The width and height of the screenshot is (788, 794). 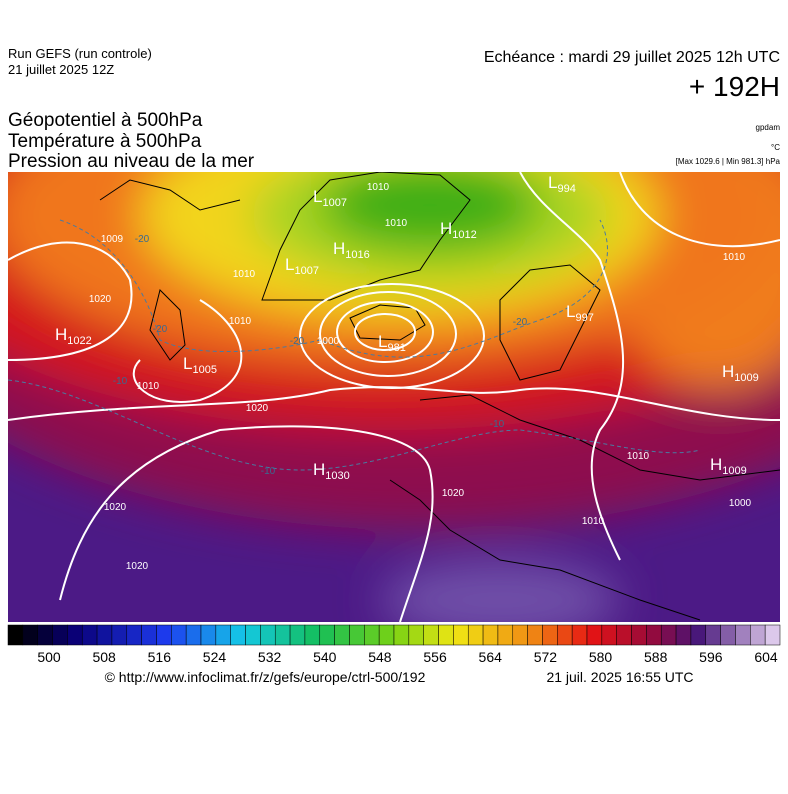 What do you see at coordinates (330, 198) in the screenshot?
I see `pressure-center: L1007` at bounding box center [330, 198].